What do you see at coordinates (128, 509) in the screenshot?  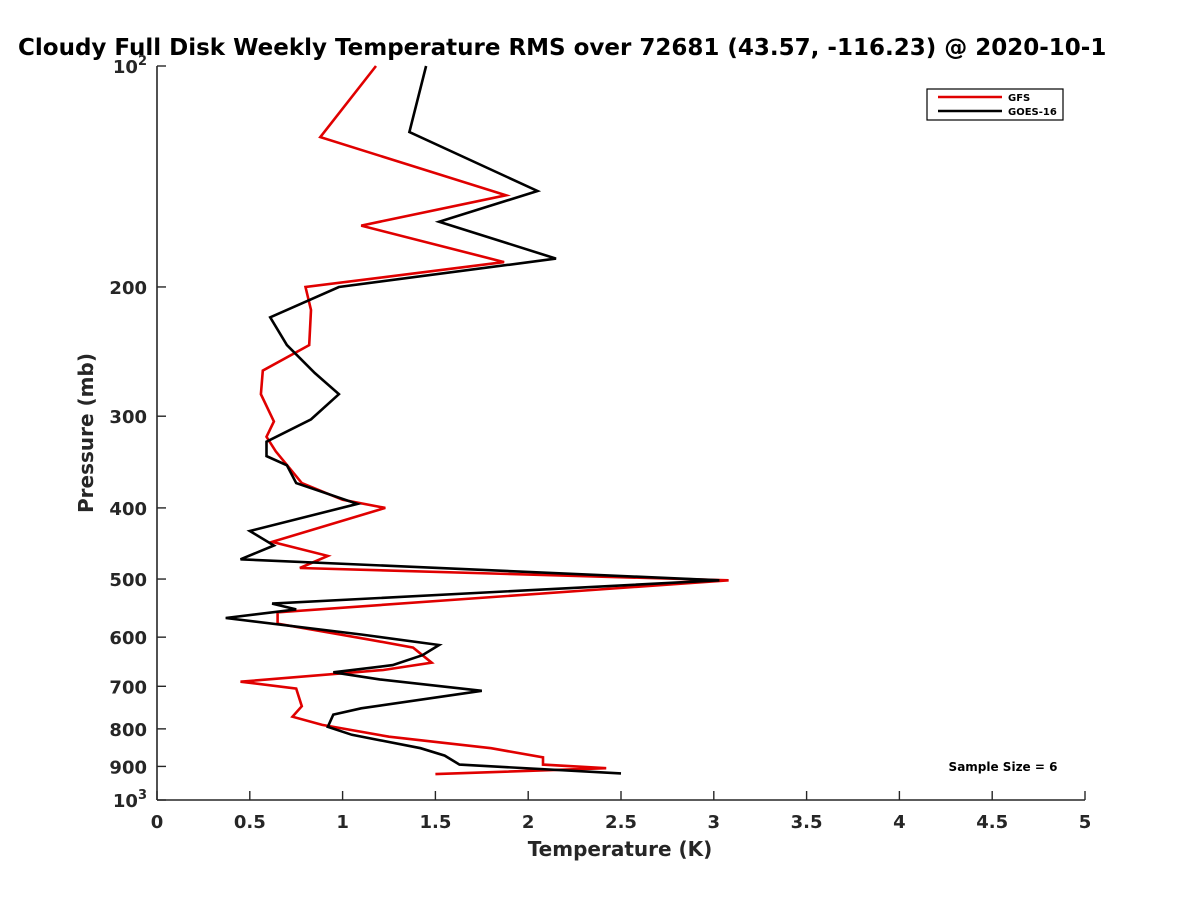 I see `y-tick-label: 400` at bounding box center [128, 509].